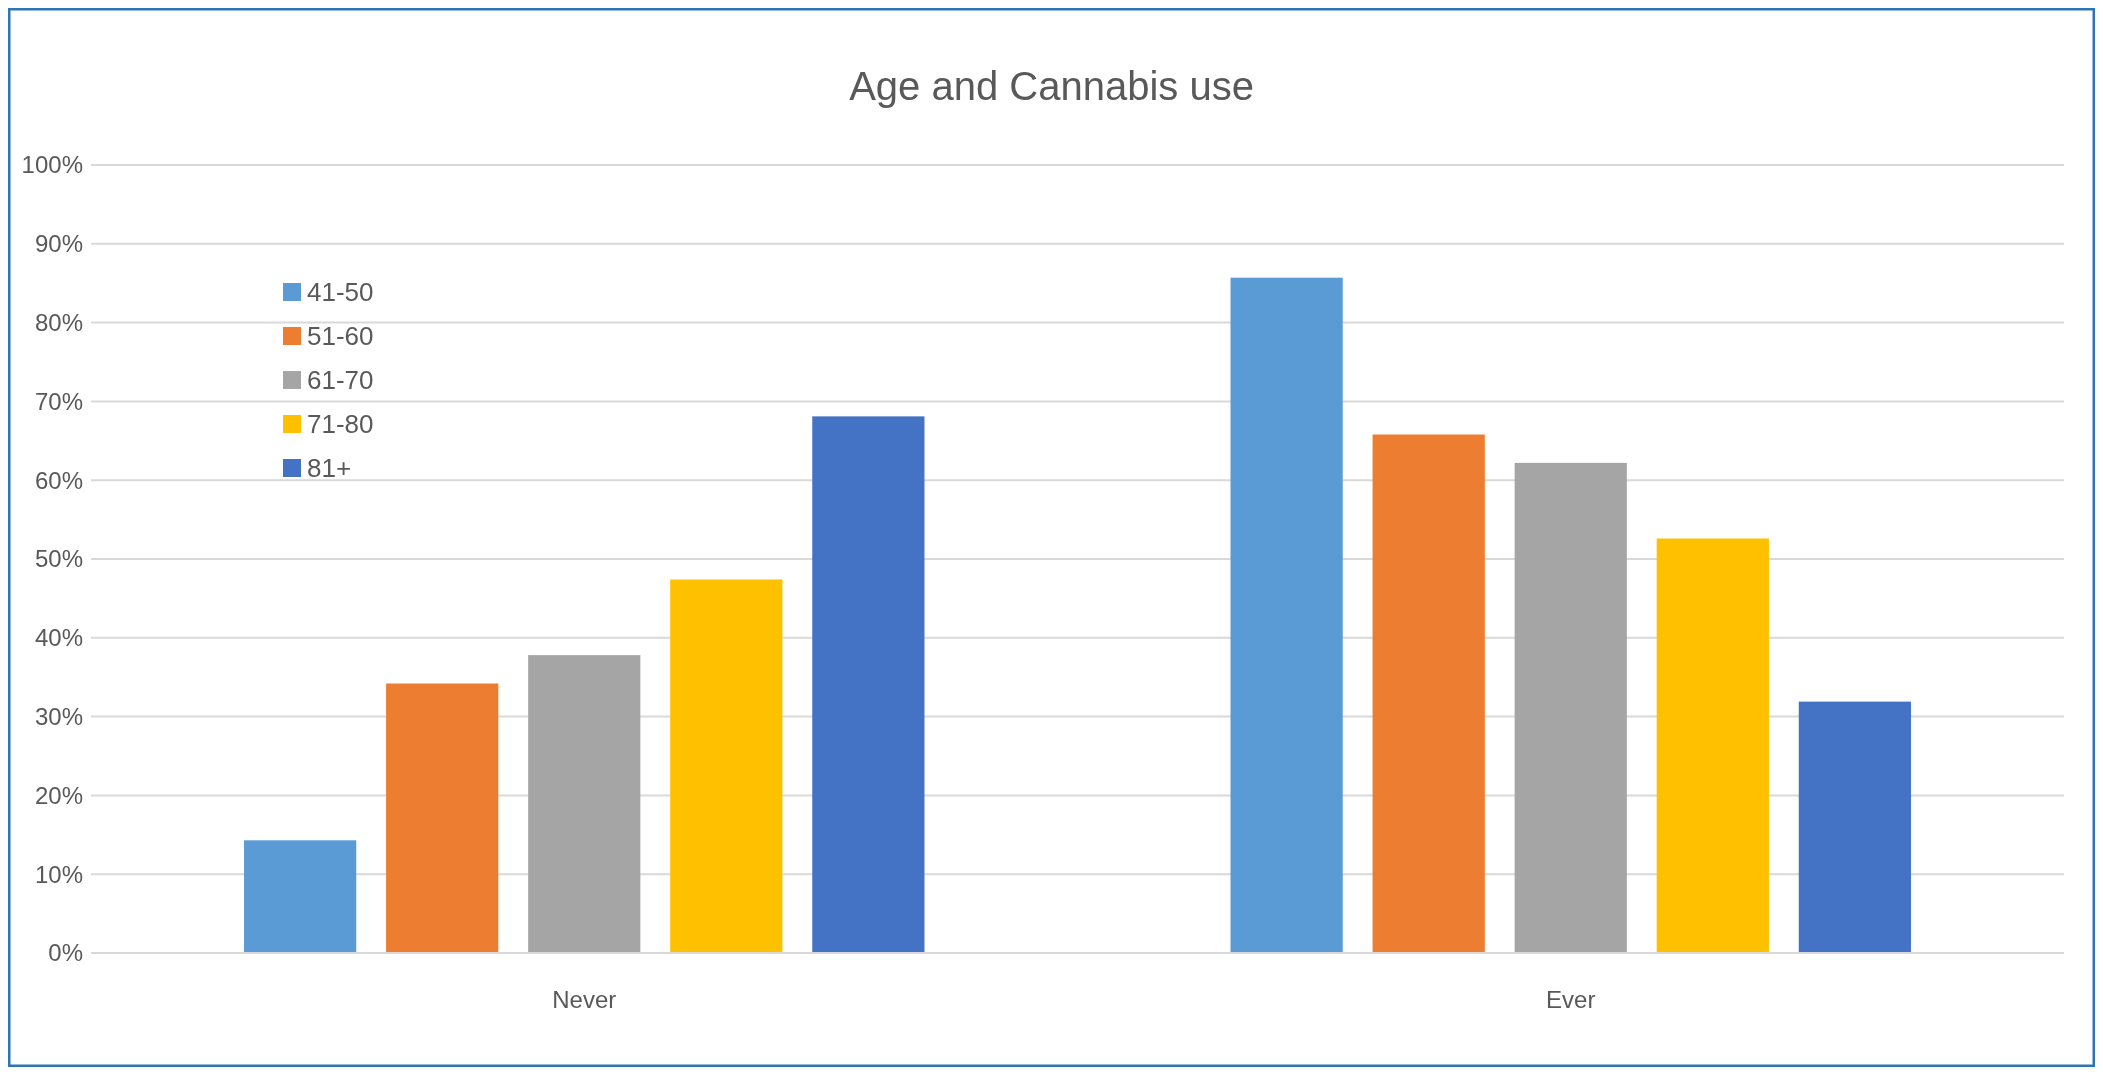 The image size is (2103, 1075). What do you see at coordinates (58, 559) in the screenshot?
I see `y-tick-label: 50%` at bounding box center [58, 559].